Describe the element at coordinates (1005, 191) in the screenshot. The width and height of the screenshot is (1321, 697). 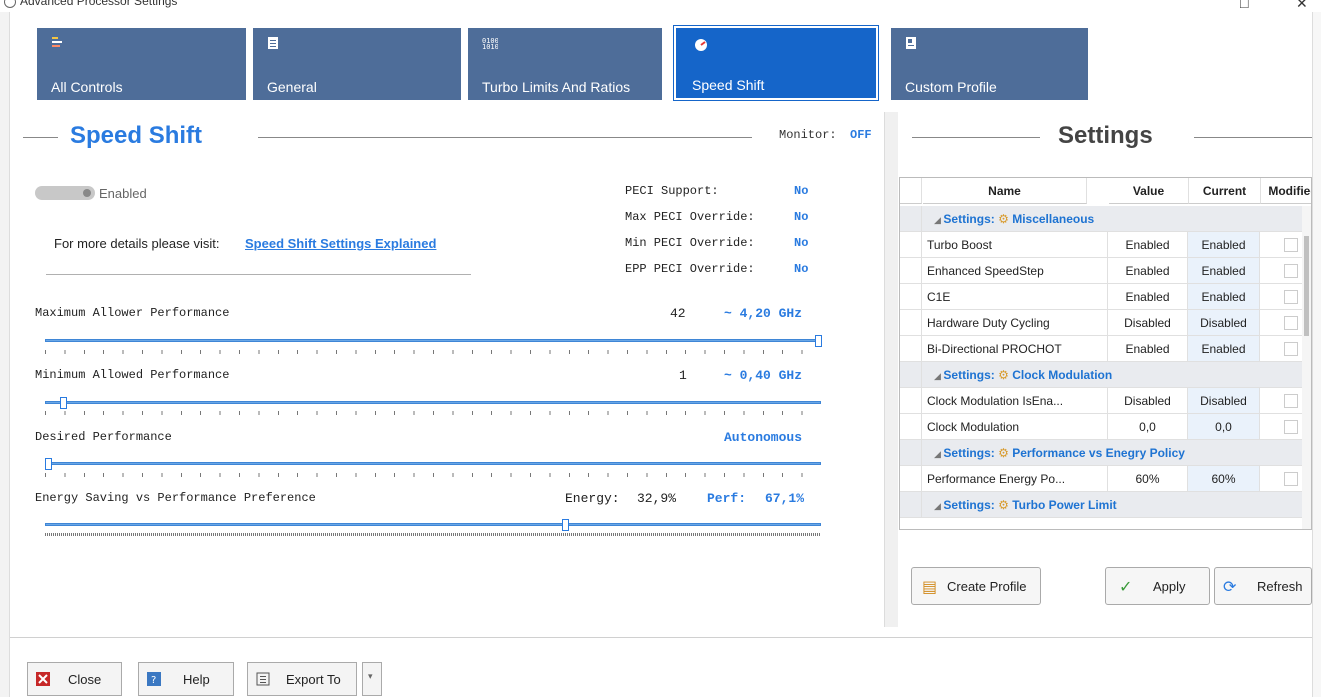
I see `column-header-name: Name` at that location.